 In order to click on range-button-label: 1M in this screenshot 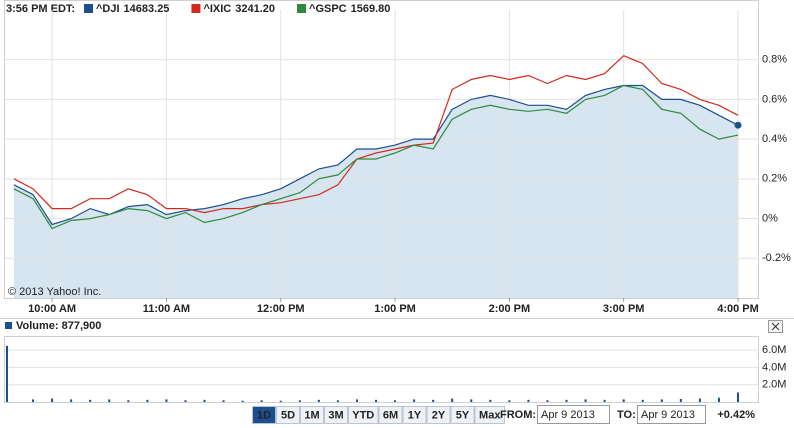, I will do `click(311, 415)`.